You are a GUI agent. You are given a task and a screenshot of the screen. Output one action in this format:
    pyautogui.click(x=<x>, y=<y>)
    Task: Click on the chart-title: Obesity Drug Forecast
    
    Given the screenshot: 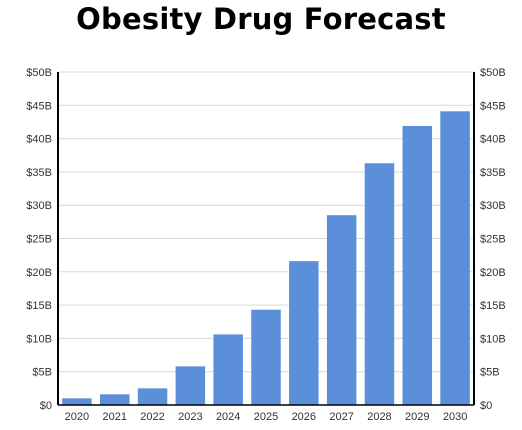 What is the action you would take?
    pyautogui.click(x=261, y=19)
    